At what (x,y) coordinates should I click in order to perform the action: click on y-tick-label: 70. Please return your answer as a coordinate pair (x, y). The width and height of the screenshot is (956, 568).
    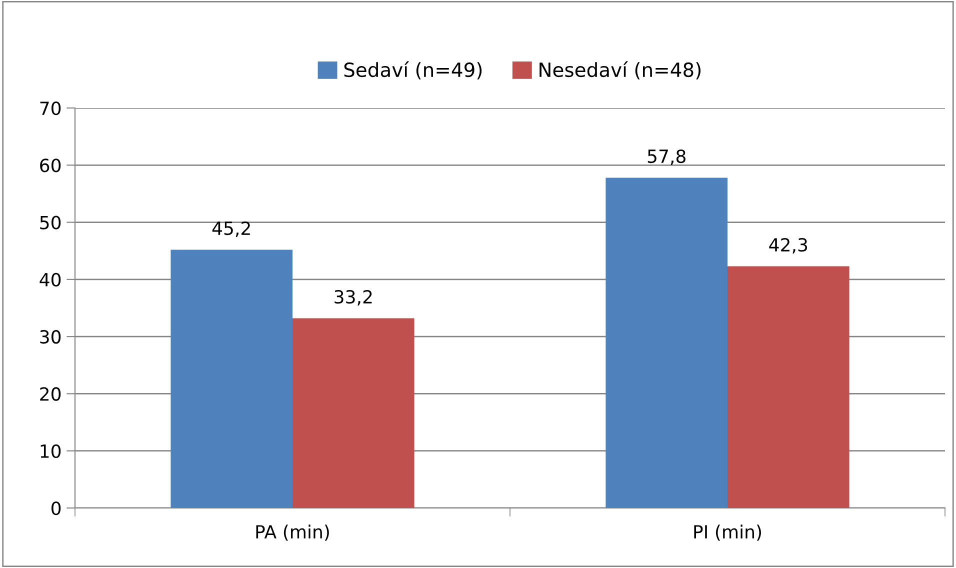
    Looking at the image, I should click on (50, 108).